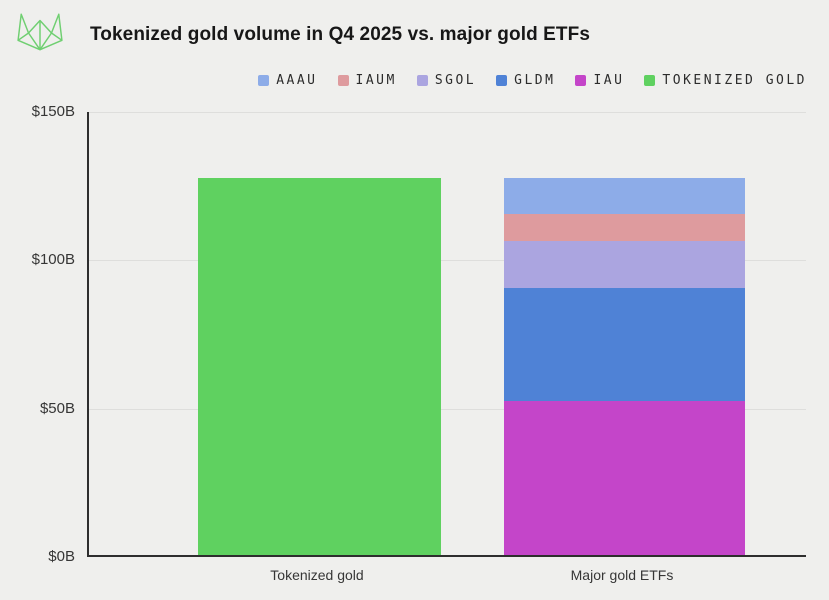 Image resolution: width=829 pixels, height=600 pixels. What do you see at coordinates (622, 575) in the screenshot?
I see `x-axis-label-major-gold-etfs: Major gold ETFs` at bounding box center [622, 575].